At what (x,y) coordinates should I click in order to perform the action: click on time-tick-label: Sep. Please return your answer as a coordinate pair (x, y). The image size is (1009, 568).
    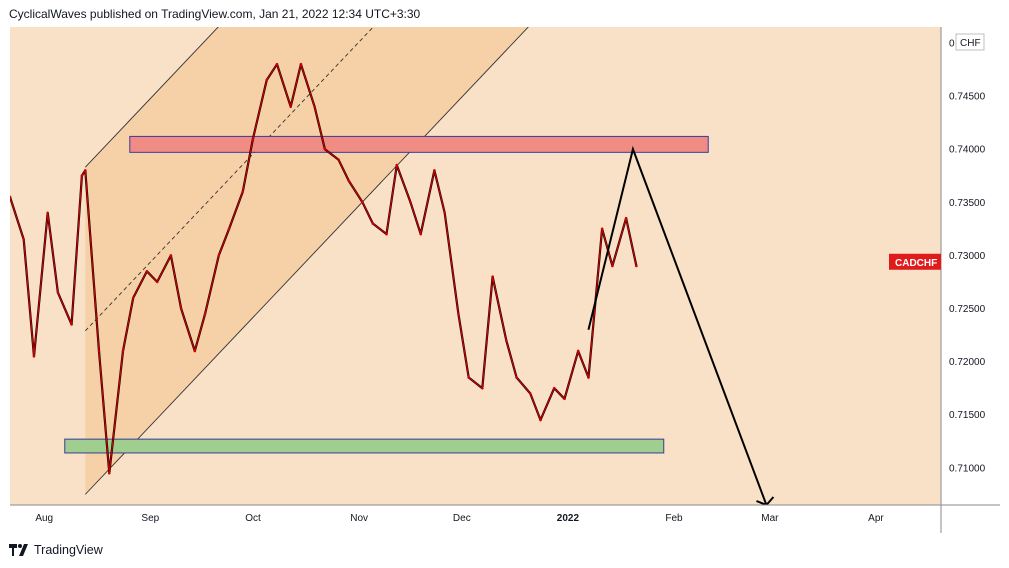
    Looking at the image, I should click on (150, 518).